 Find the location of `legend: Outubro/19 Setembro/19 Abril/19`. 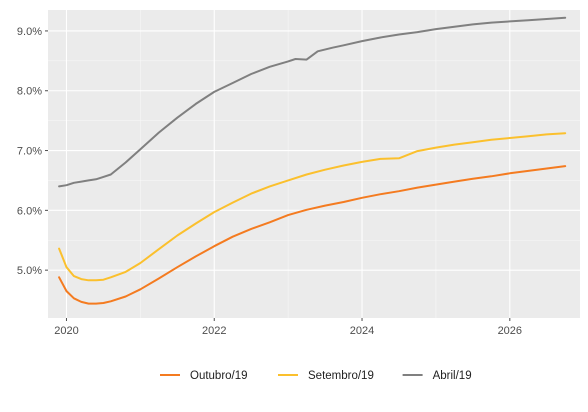

legend: Outubro/19 Setembro/19 Abril/19 is located at coordinates (316, 376).